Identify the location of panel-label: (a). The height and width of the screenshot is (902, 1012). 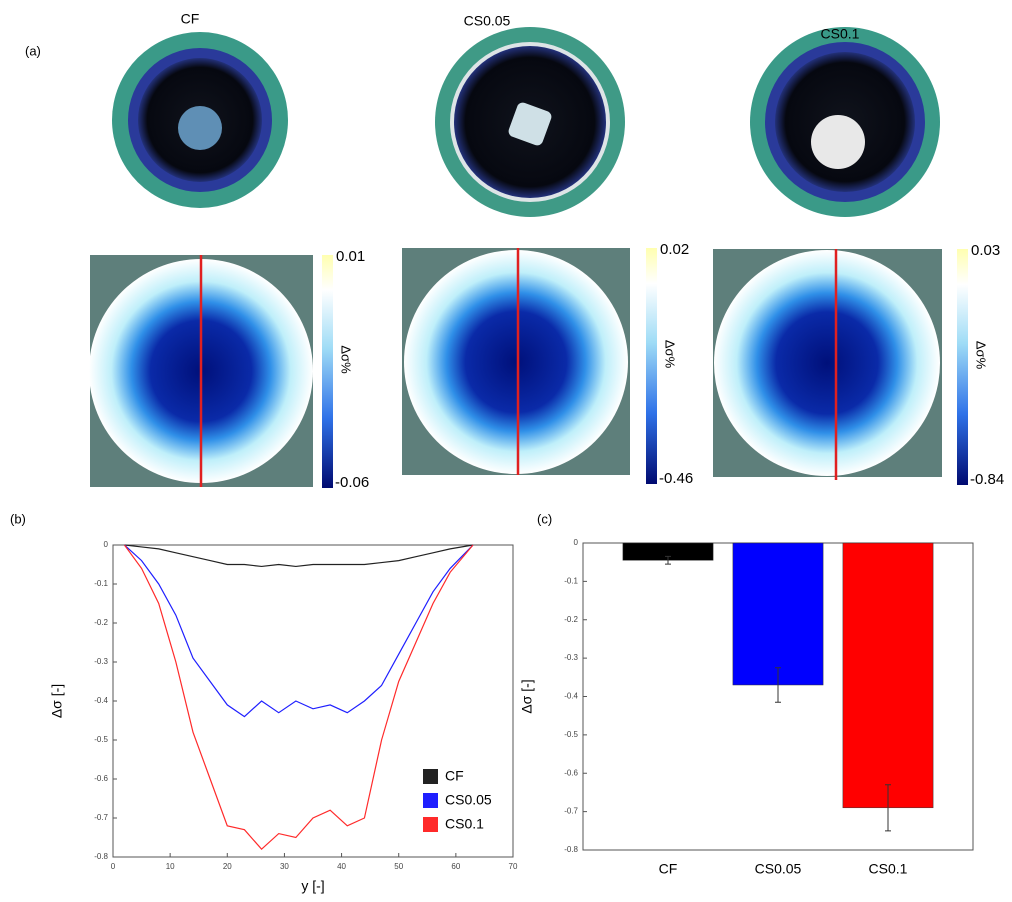
(33, 50).